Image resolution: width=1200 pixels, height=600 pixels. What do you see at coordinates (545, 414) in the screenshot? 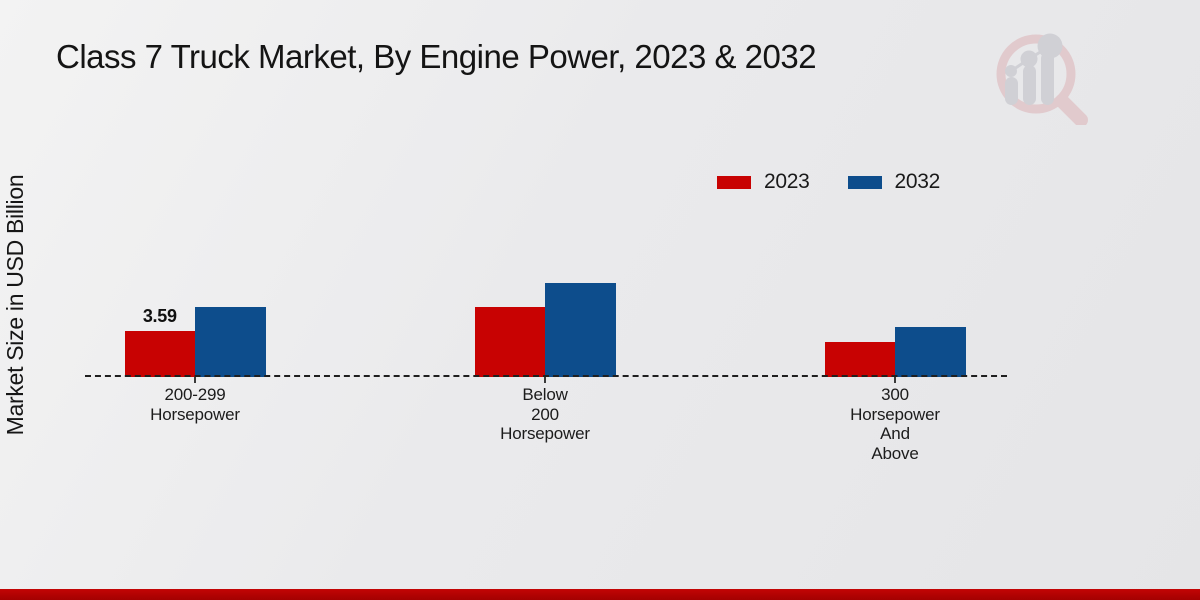
I see `category-label-below-200-horsepower: Below 200 Horsepower` at bounding box center [545, 414].